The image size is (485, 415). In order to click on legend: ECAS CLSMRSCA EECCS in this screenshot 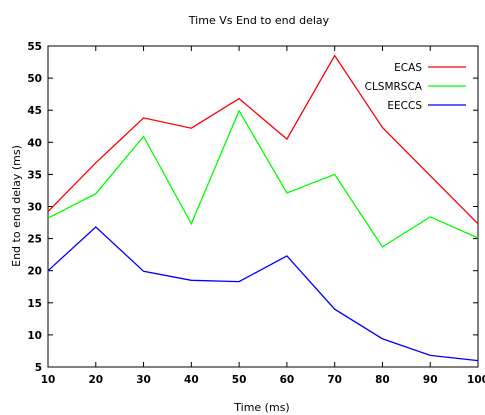, I will do `click(415, 87)`.